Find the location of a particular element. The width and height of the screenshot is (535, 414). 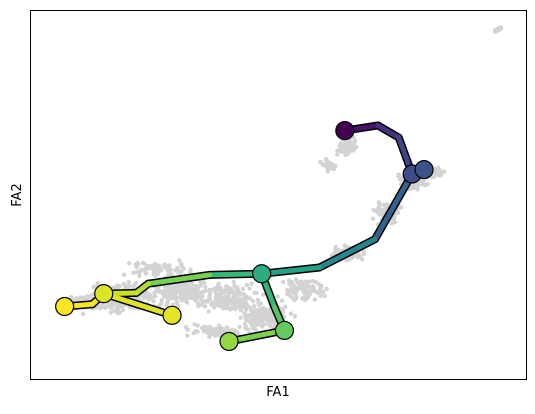

x-axis-label: FA1 is located at coordinates (277, 392).